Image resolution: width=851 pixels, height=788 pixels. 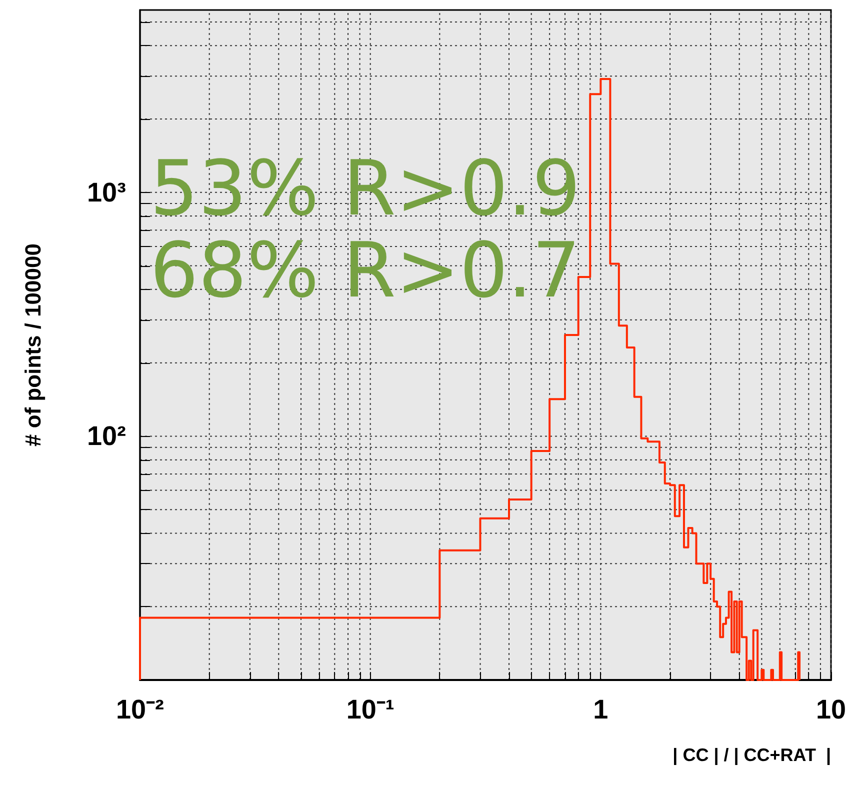 I want to click on y-axis-title: # of points / 100000, so click(x=33, y=345).